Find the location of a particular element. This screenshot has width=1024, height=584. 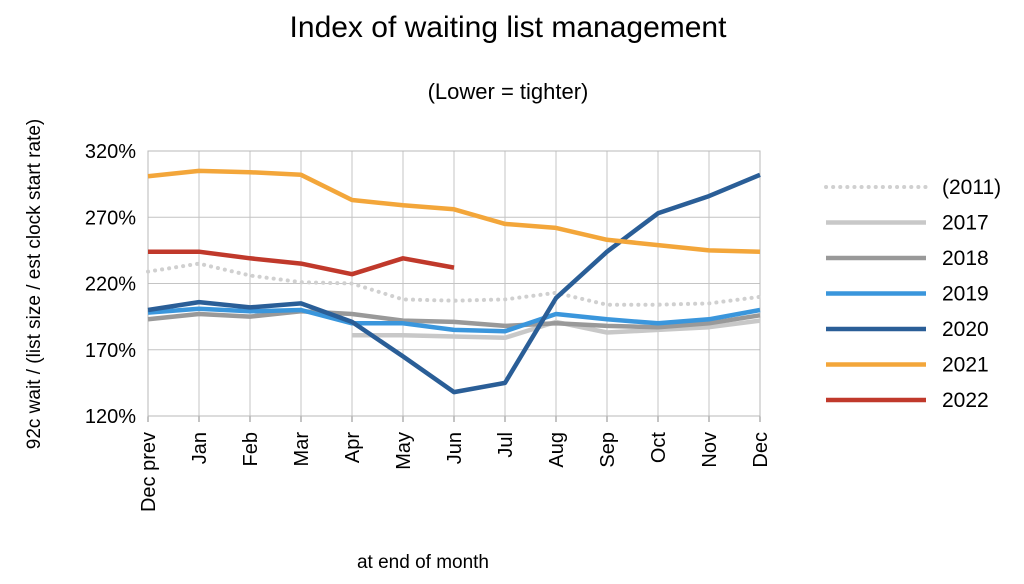

y-tick-label: 170% is located at coordinates (110, 351).